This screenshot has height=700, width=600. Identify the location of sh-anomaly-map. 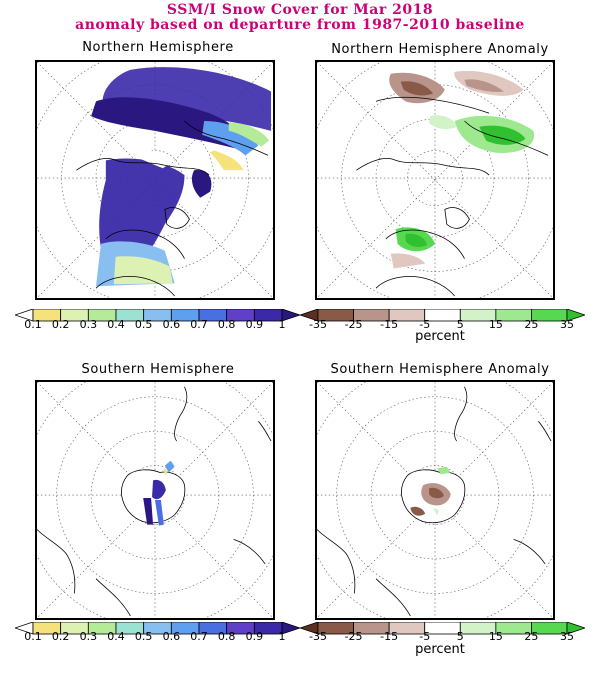
(435, 500).